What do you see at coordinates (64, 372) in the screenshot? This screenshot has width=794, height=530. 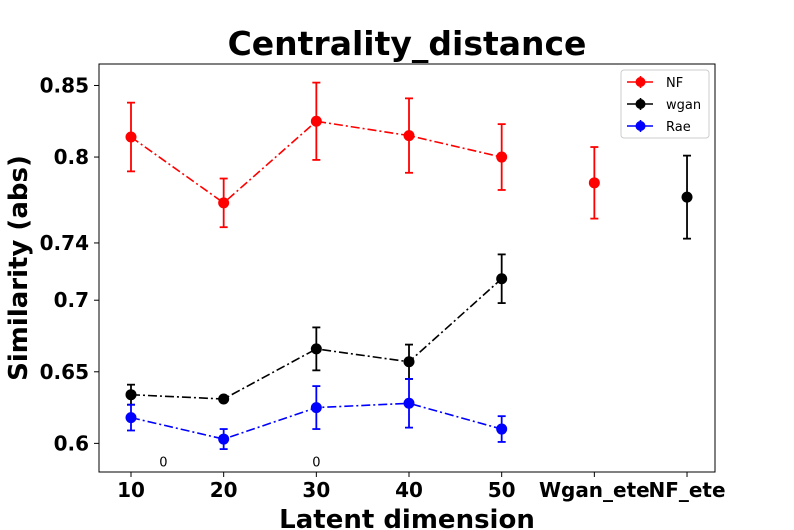 I see `y-tick-label: 0.65` at bounding box center [64, 372].